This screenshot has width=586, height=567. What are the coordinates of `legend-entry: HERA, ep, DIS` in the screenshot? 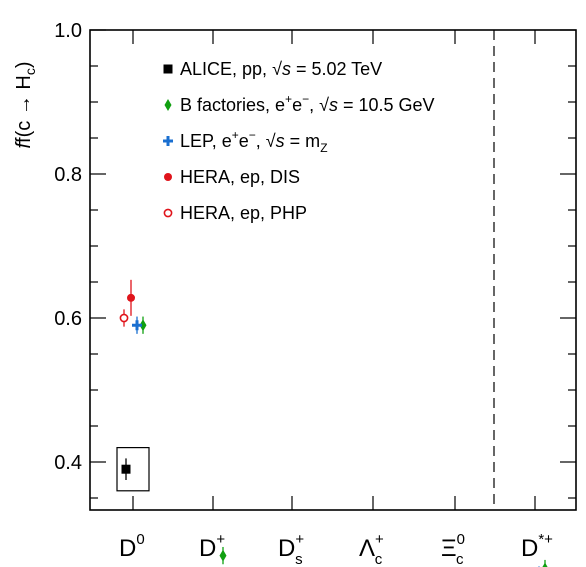 It's located at (240, 177).